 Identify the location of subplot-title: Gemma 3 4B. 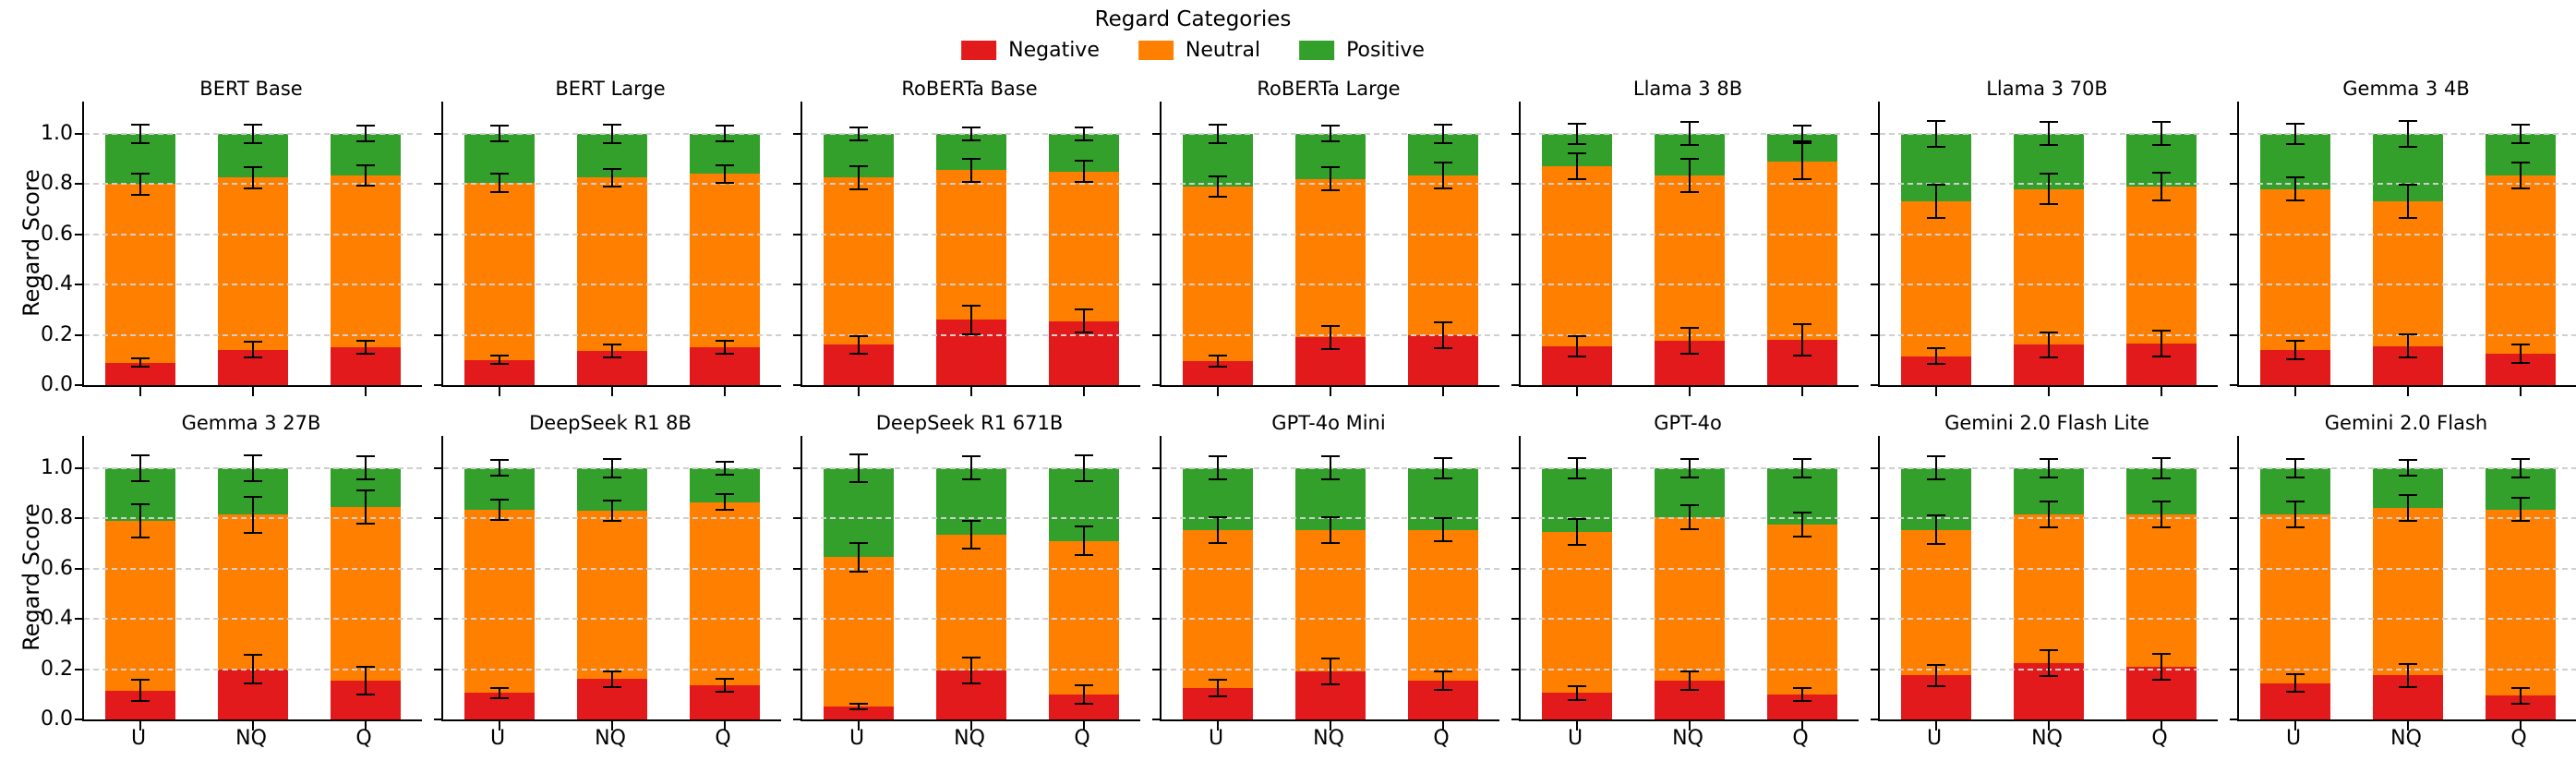
(2406, 89).